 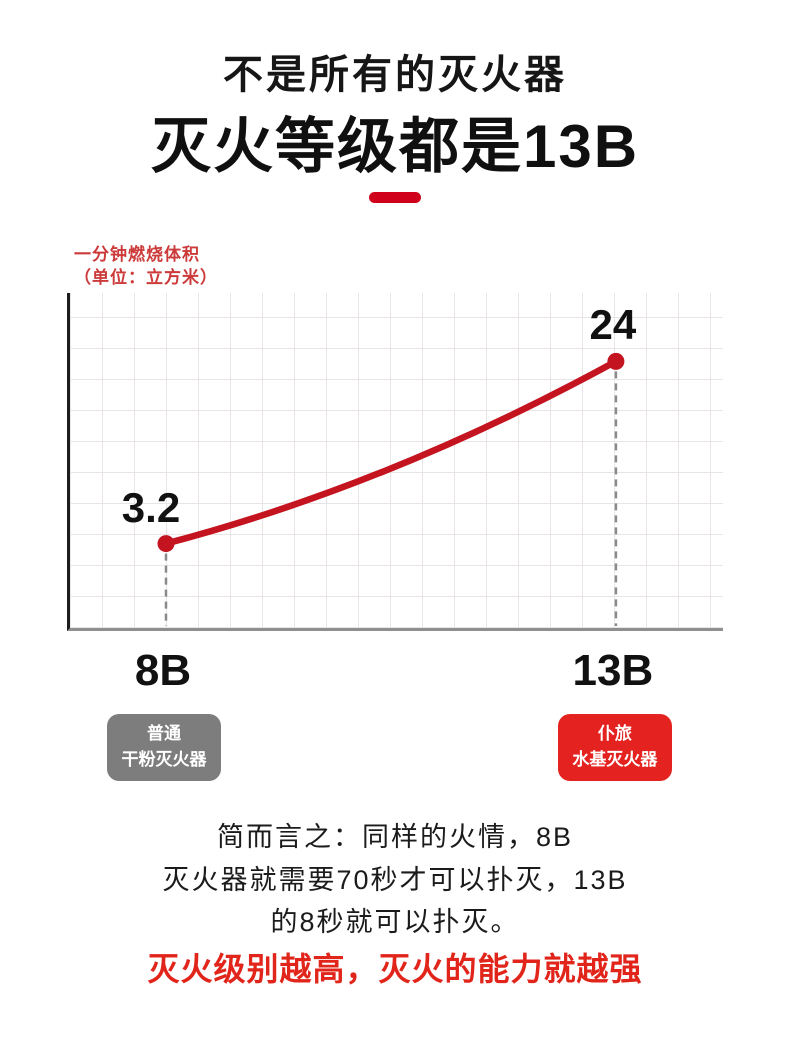 What do you see at coordinates (395, 146) in the screenshot?
I see `page-title: 灭火等级都是13B` at bounding box center [395, 146].